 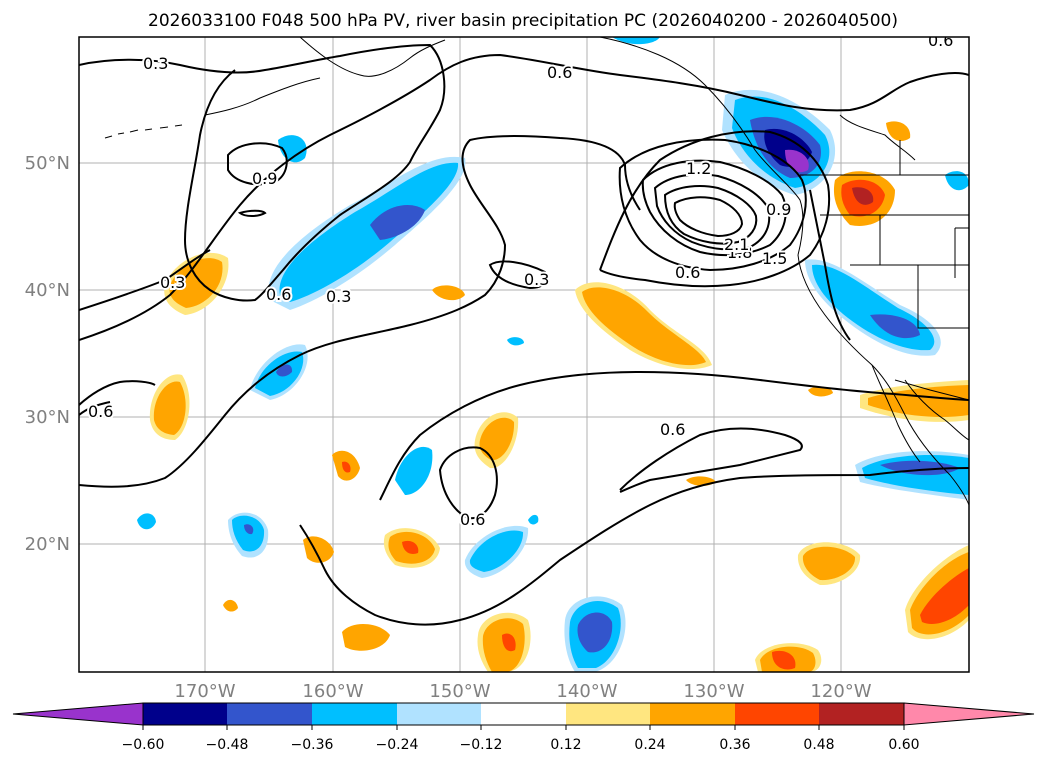 What do you see at coordinates (936, 410) in the screenshot?
I see `gulf-of-california-coastline` at bounding box center [936, 410].